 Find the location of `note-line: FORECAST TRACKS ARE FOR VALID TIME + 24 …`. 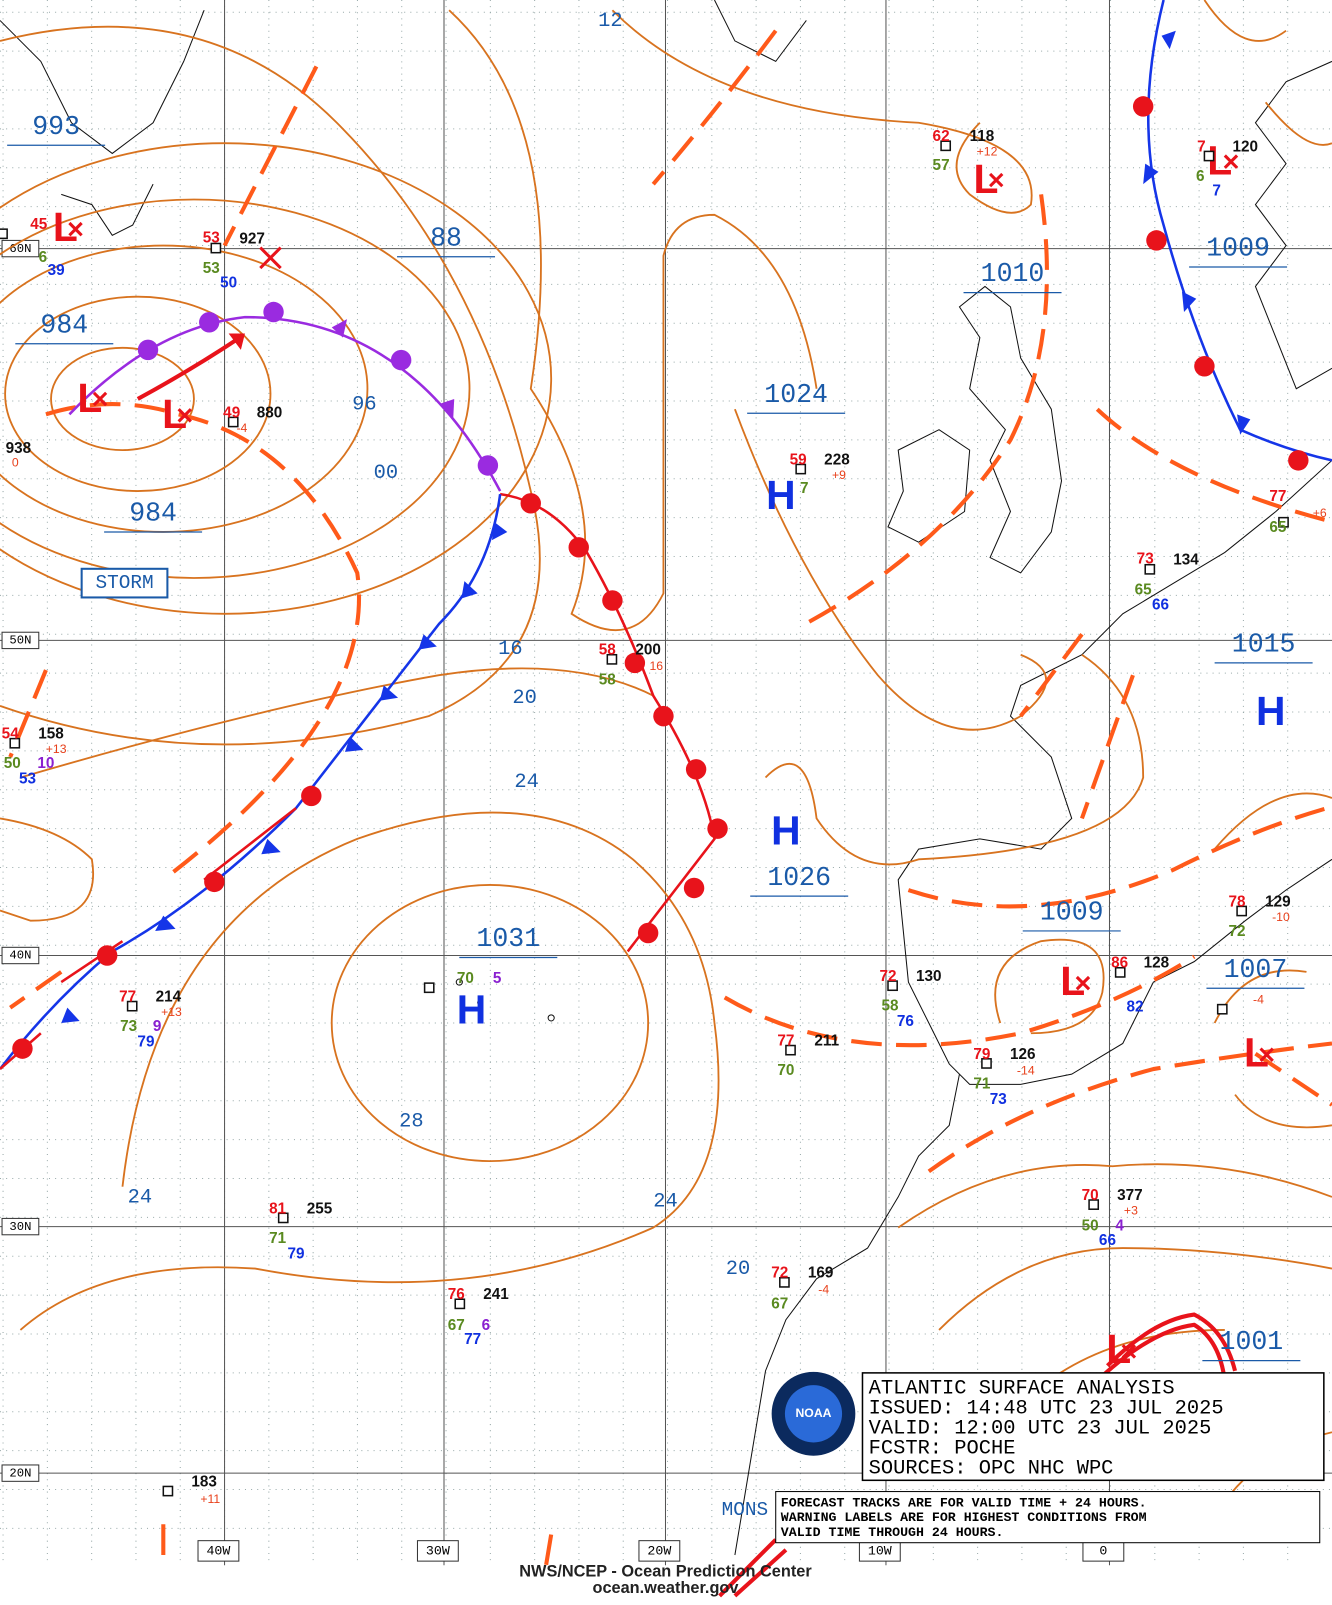

note-line: FORECAST TRACKS ARE FOR VALID TIME + 24 … is located at coordinates (964, 1502).